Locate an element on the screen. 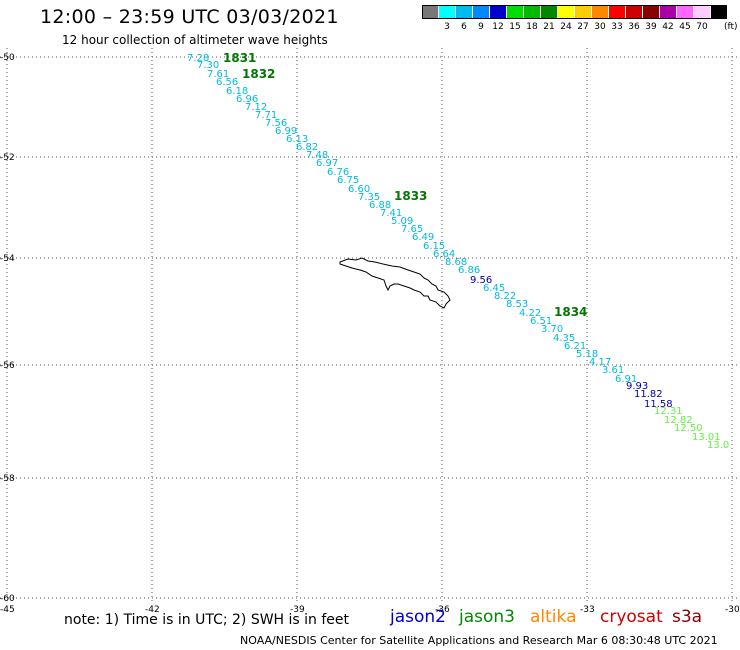 The height and width of the screenshot is (650, 740). swh-value: 5.18 is located at coordinates (587, 354).